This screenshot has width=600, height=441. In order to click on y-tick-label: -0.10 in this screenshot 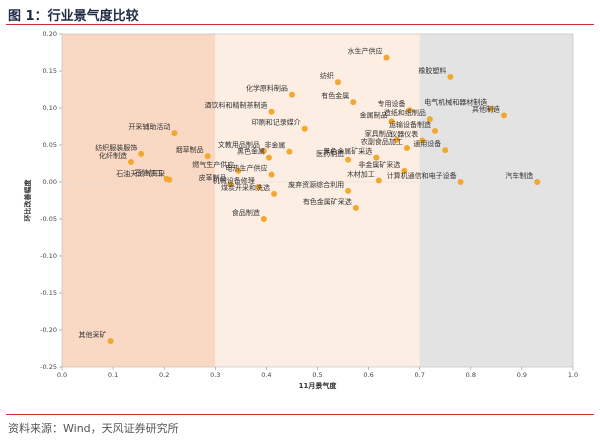, I will do `click(48, 256)`.